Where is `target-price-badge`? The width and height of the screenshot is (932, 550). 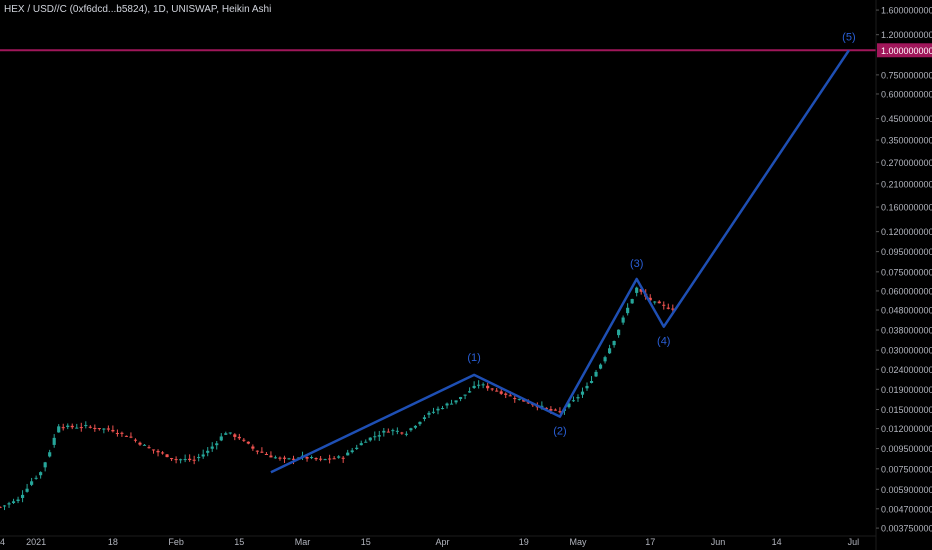
target-price-badge is located at coordinates (904, 50).